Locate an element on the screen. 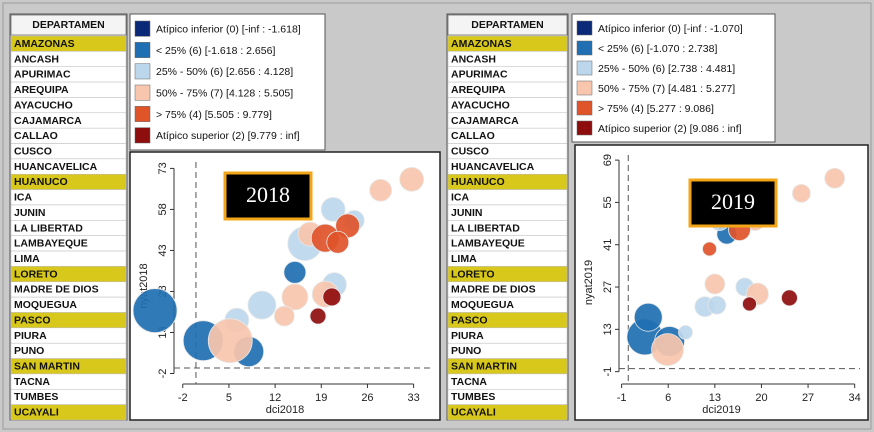 The width and height of the screenshot is (874, 432). department-name: UCAYALI is located at coordinates (36, 413).